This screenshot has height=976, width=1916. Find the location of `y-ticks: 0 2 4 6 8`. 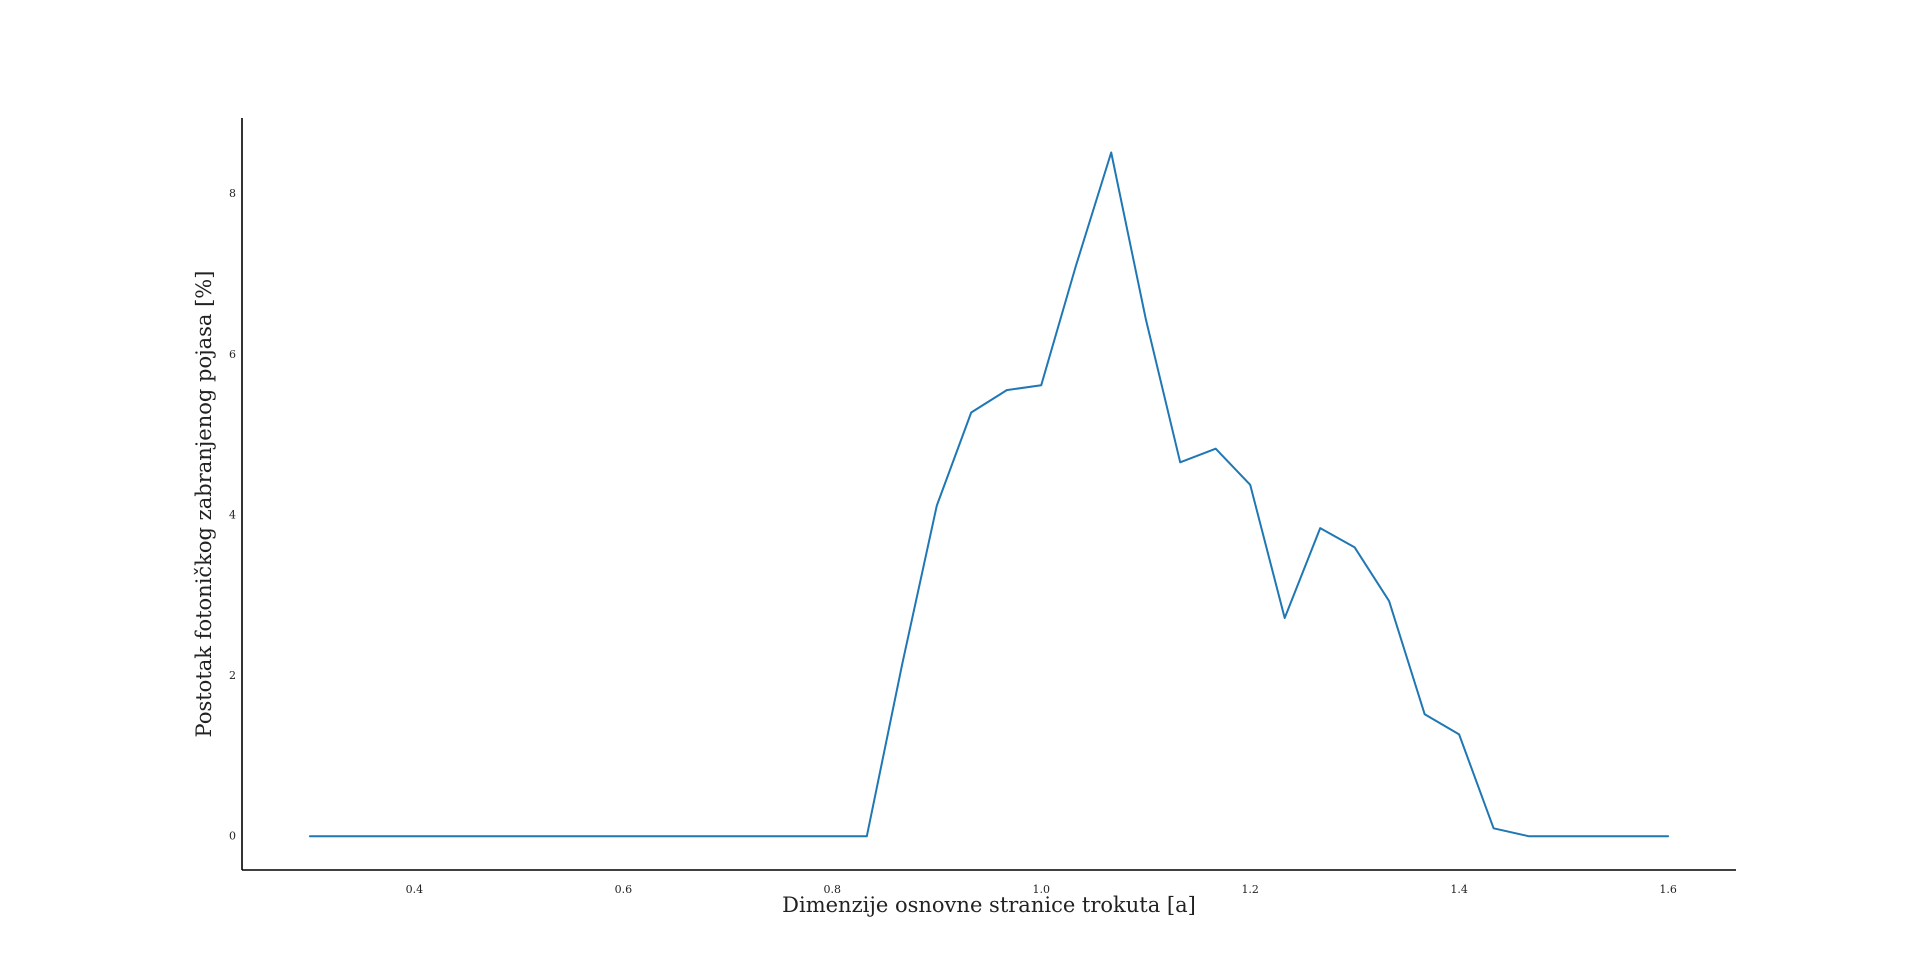

y-ticks: 0 2 4 6 8 is located at coordinates (232, 514).